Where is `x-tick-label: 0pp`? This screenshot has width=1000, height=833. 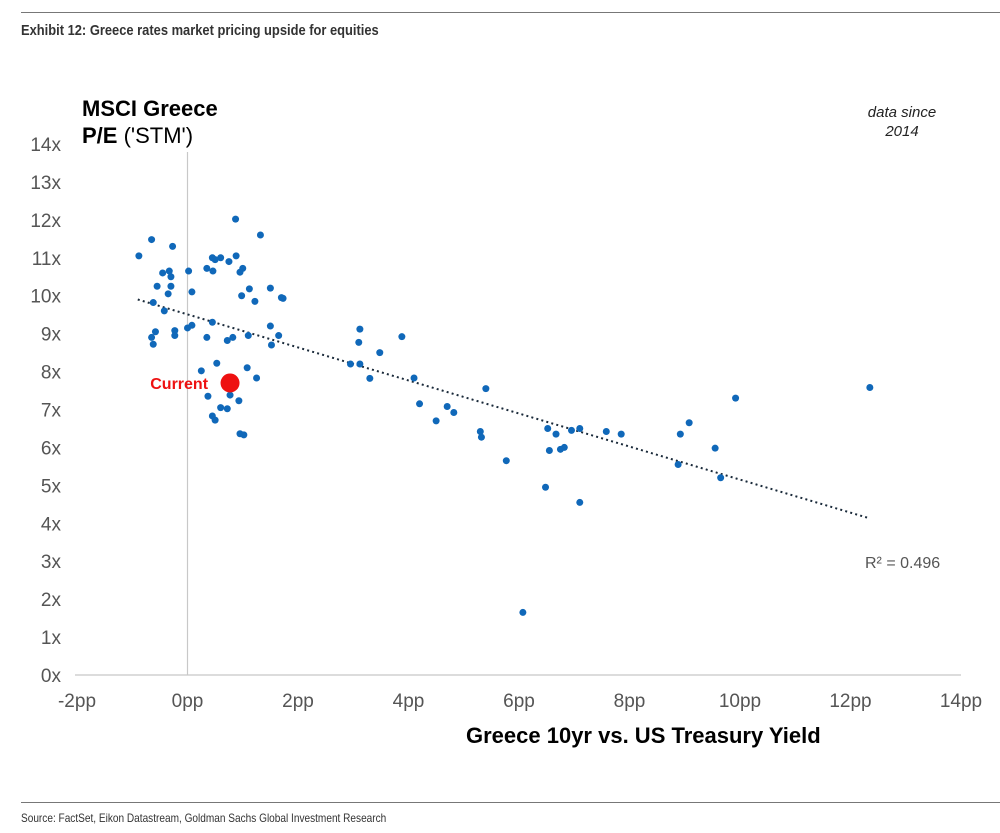 x-tick-label: 0pp is located at coordinates (188, 701).